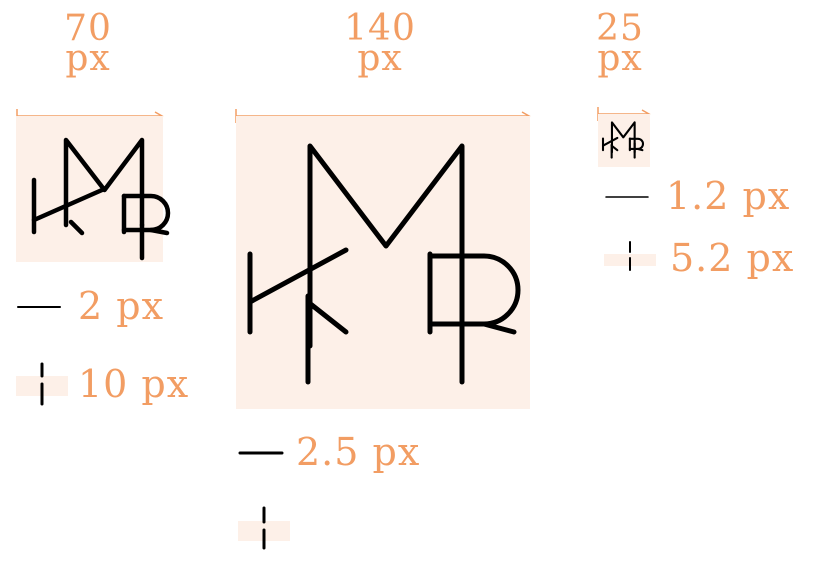 The height and width of the screenshot is (562, 828). I want to click on size-label-140: 140 px, so click(380, 43).